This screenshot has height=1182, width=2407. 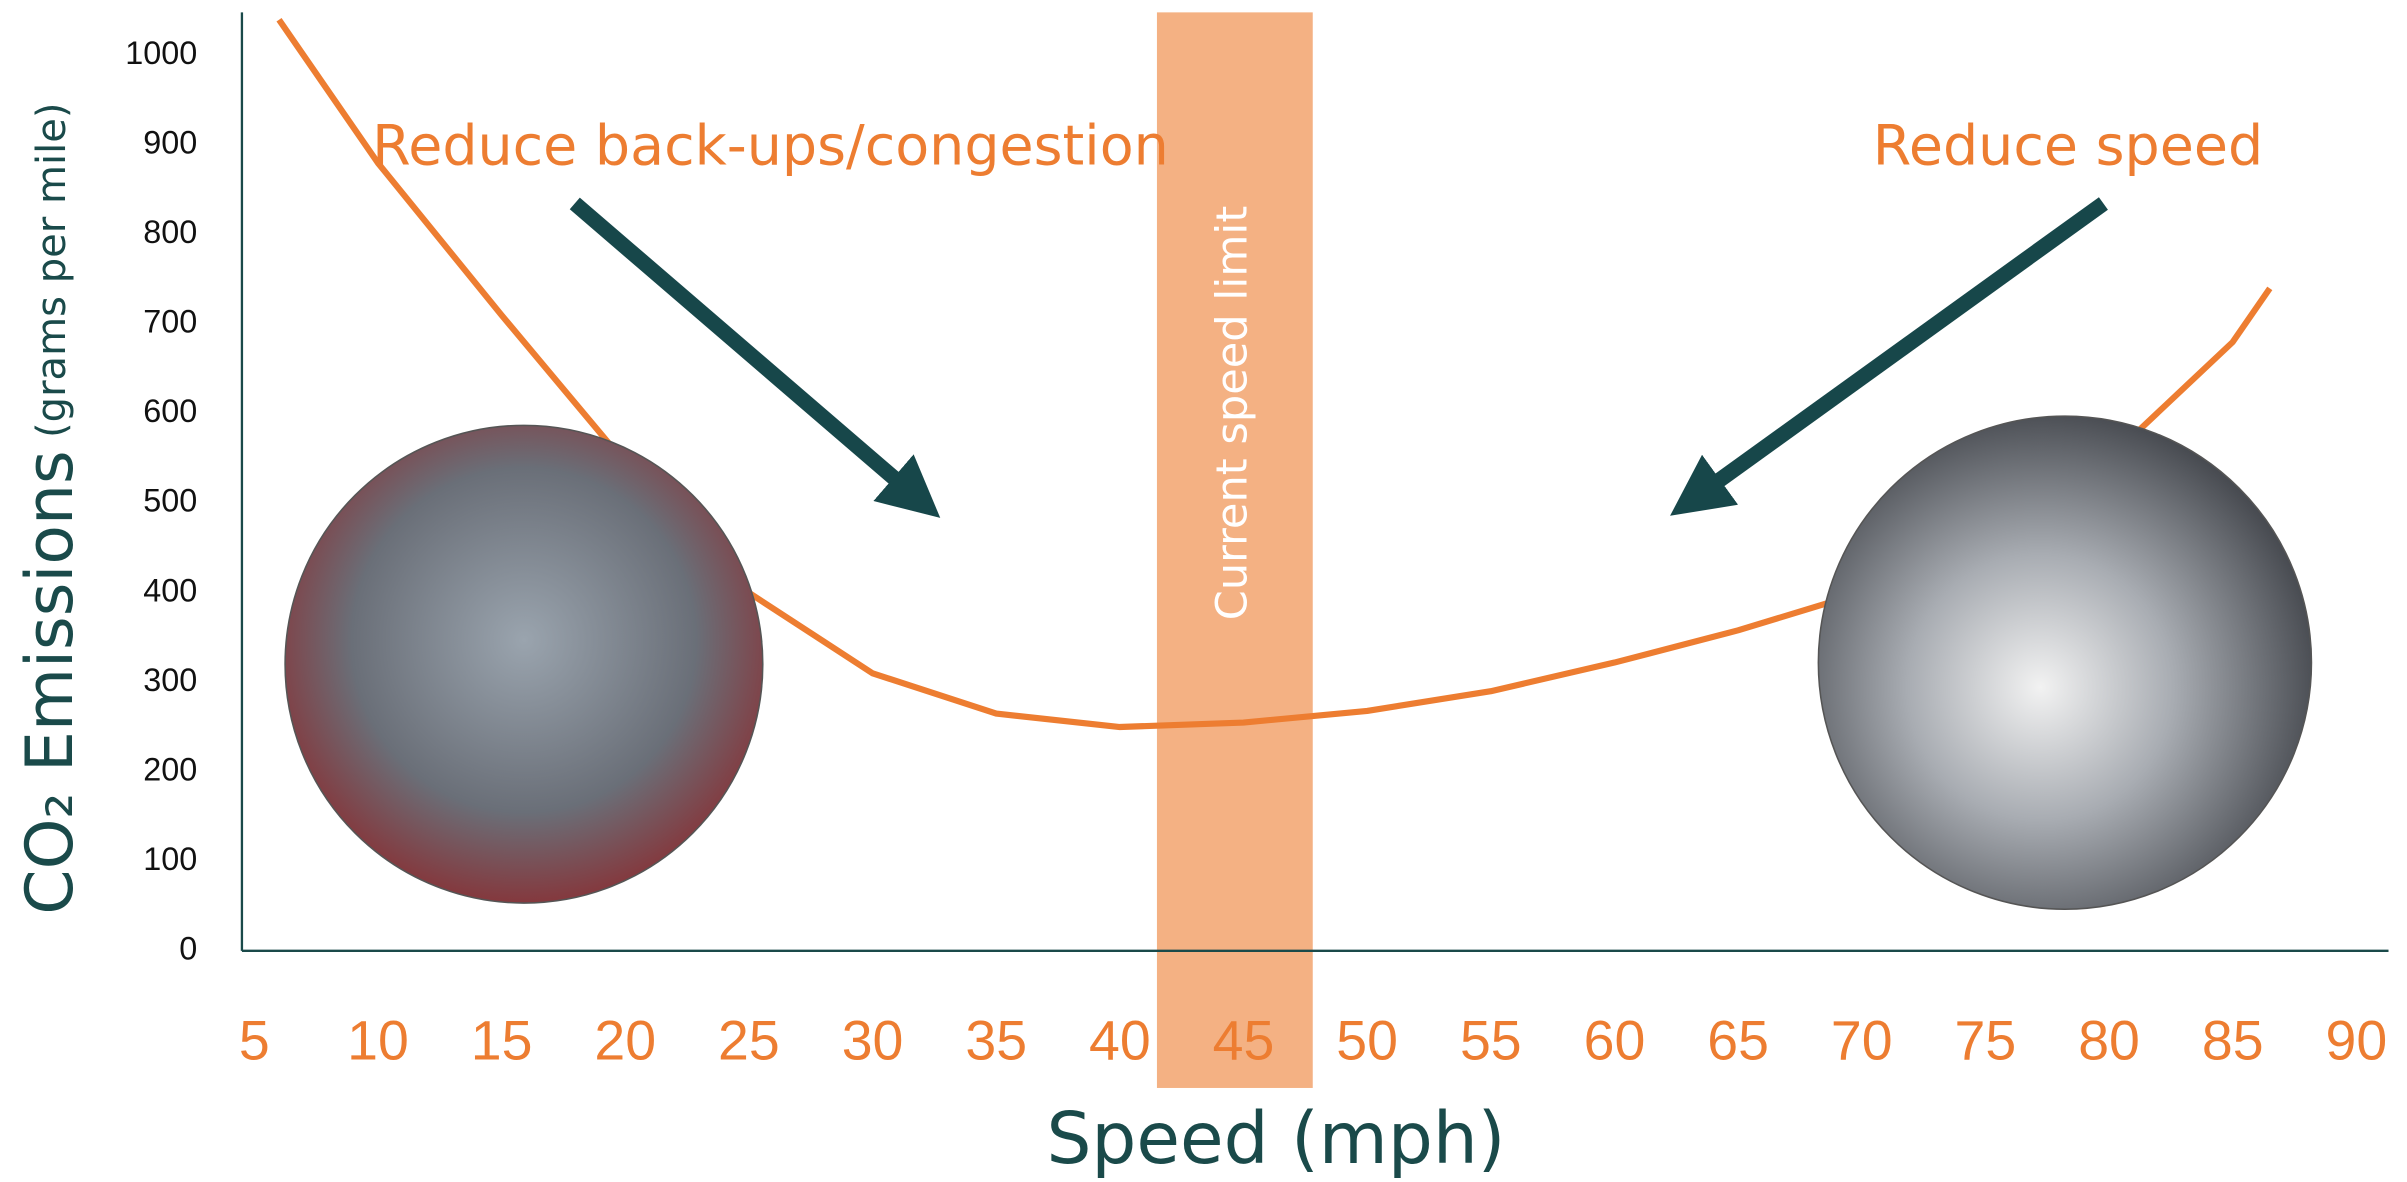 I want to click on y-tick-label: 500, so click(x=170, y=501).